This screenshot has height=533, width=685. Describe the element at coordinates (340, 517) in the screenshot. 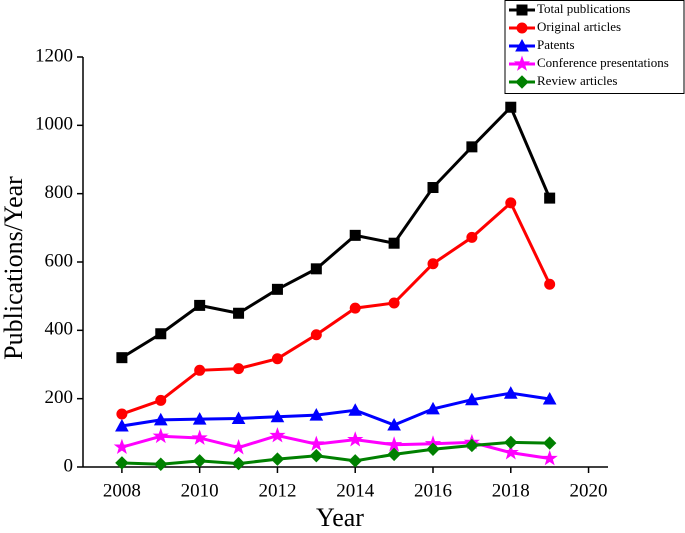

I see `x-axis-title: Year` at that location.